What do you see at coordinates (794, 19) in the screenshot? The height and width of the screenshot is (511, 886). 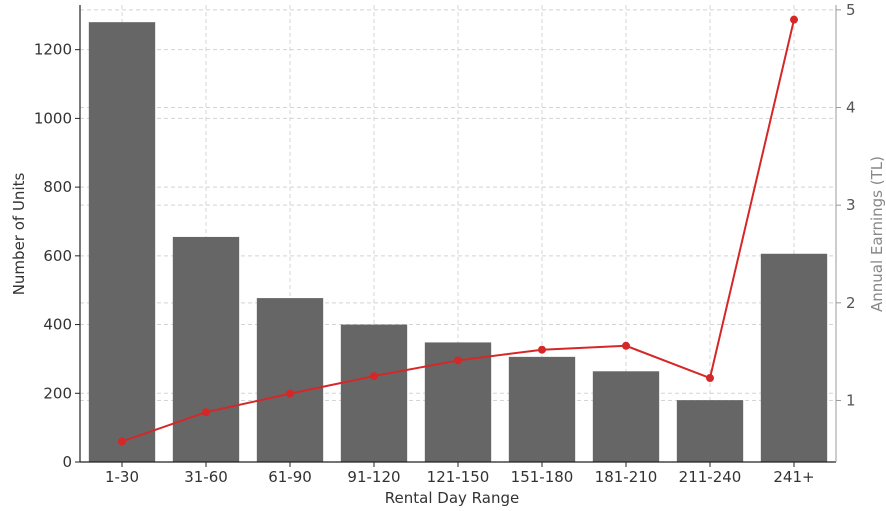 I see `earnings-point-241+` at bounding box center [794, 19].